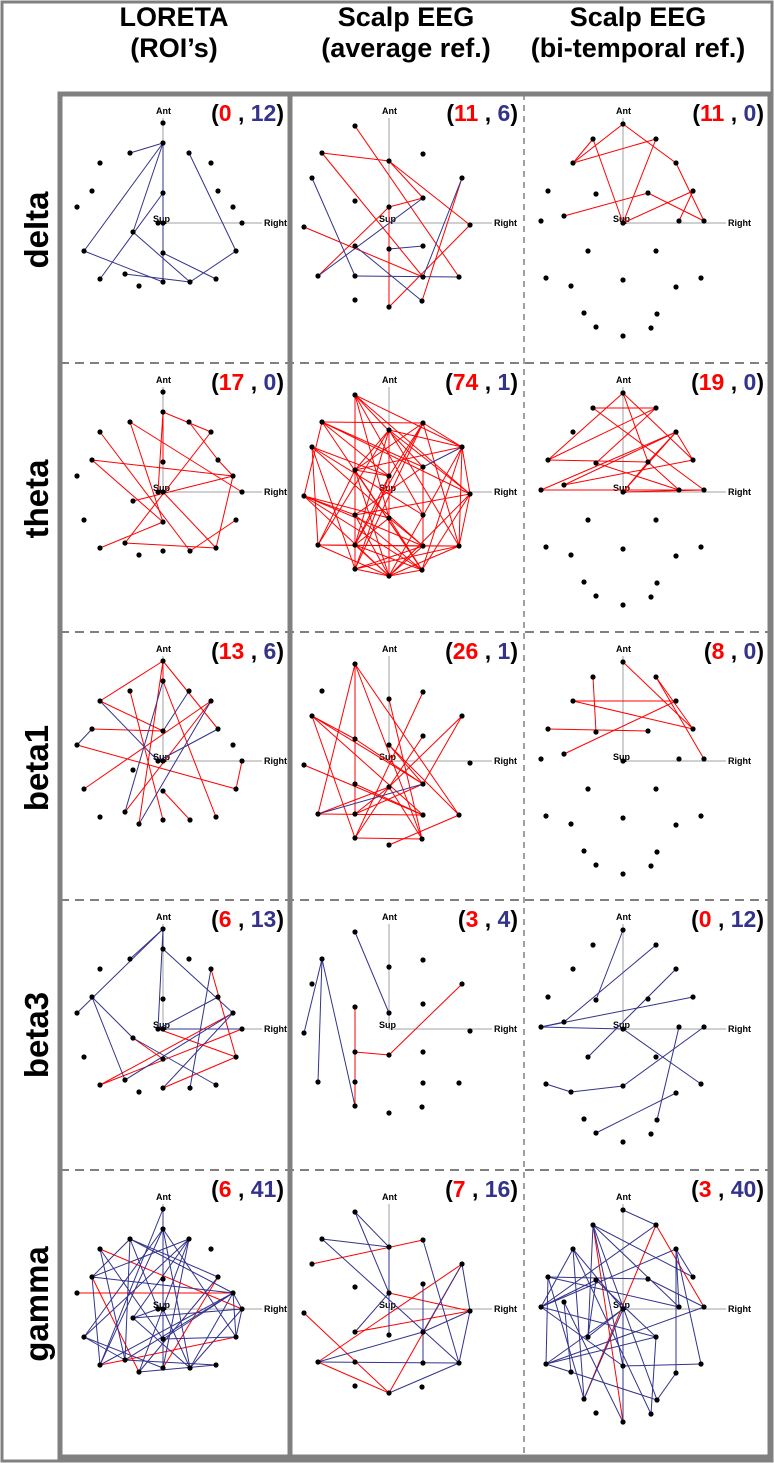 The height and width of the screenshot is (1463, 774). Describe the element at coordinates (750, 382) in the screenshot. I see `negative-count: 0` at that location.